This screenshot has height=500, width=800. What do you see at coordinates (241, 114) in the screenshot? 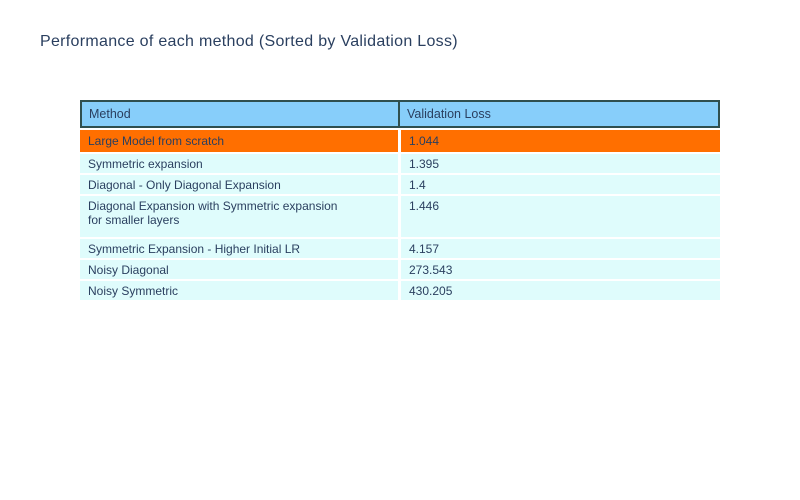
I see `column-header-method: Method` at bounding box center [241, 114].